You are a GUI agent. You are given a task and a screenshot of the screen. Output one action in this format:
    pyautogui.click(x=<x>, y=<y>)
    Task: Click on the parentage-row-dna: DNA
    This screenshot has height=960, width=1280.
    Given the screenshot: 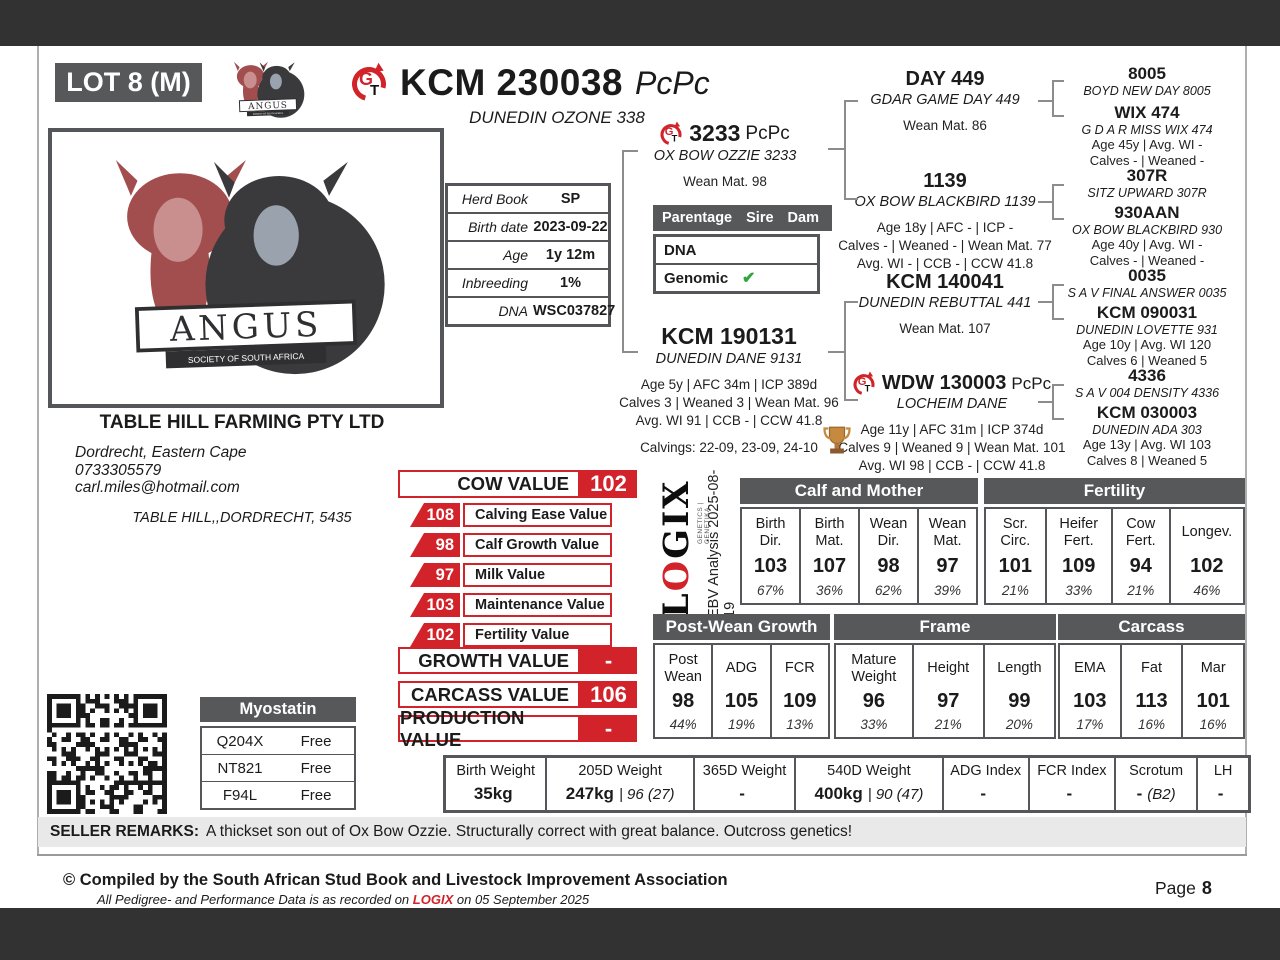 What is the action you would take?
    pyautogui.click(x=736, y=250)
    